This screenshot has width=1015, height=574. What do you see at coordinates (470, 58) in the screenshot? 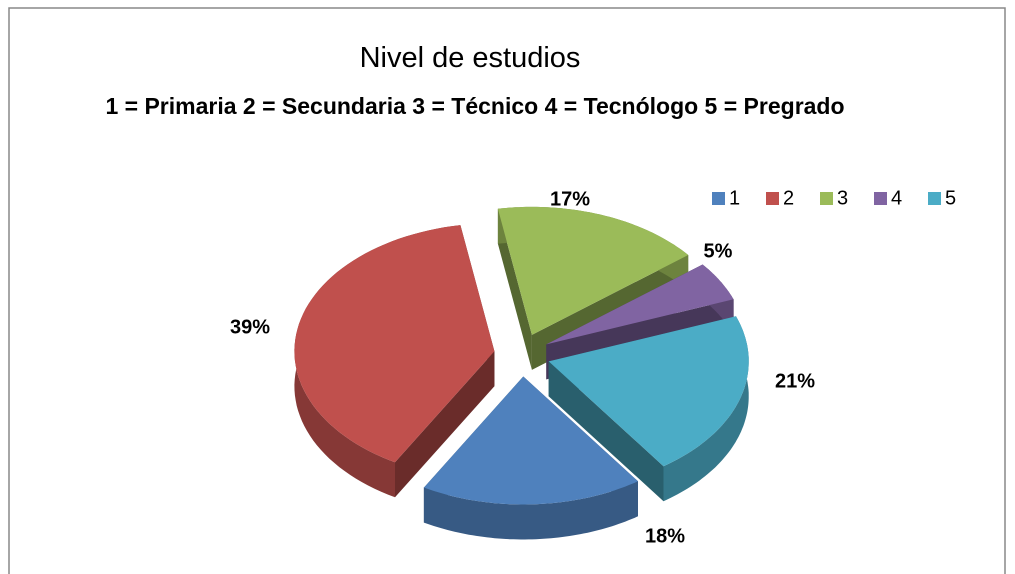
I see `chart-title: Nivel de estudios` at bounding box center [470, 58].